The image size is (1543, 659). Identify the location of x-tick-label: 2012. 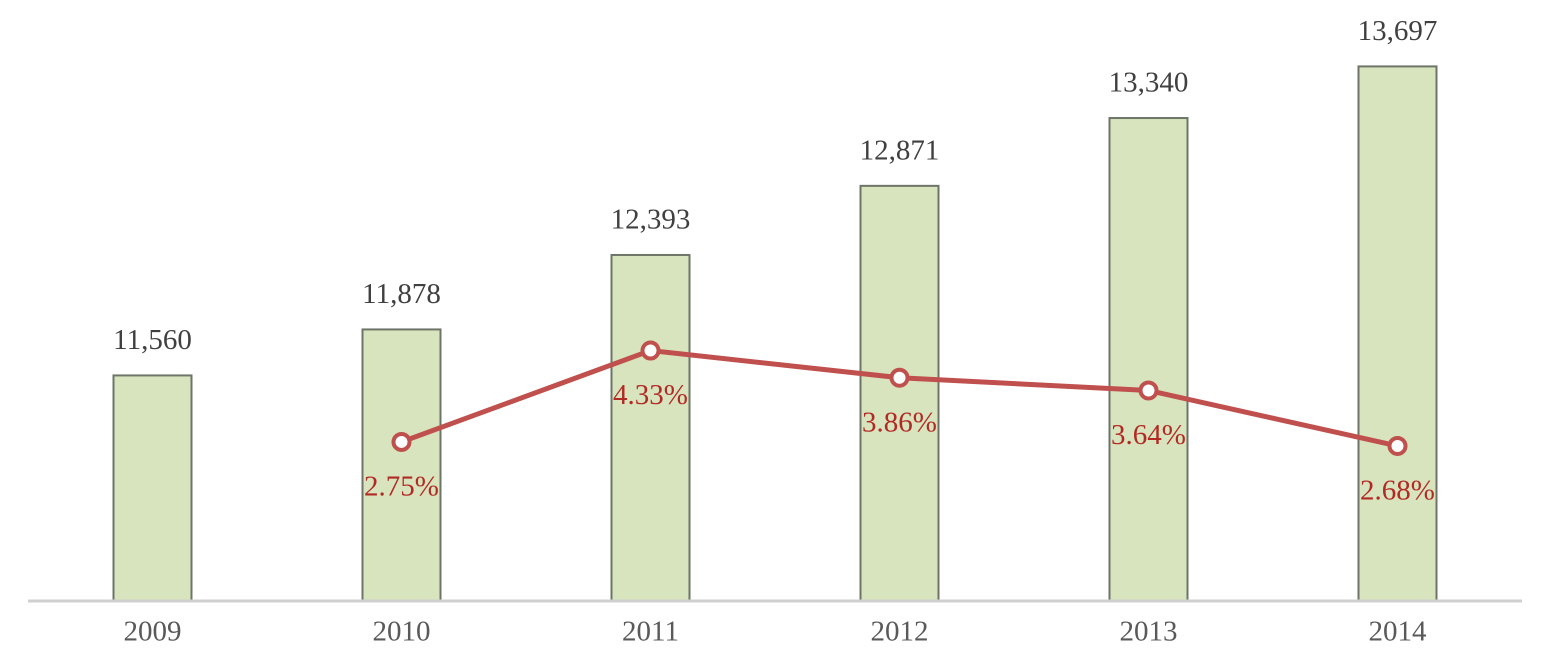
(900, 632).